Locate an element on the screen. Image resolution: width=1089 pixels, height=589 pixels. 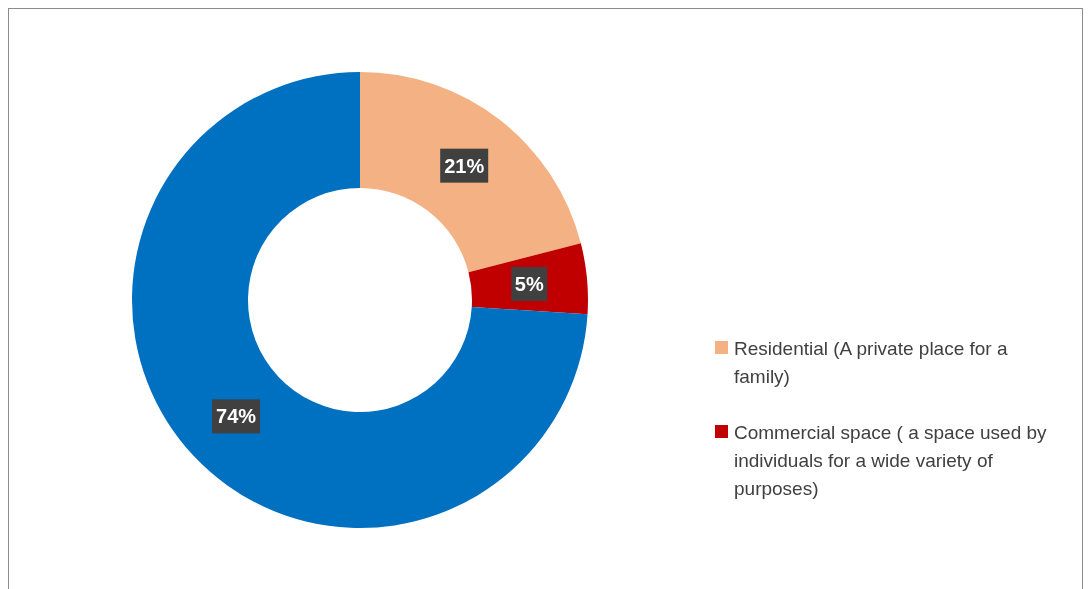
donut-slice is located at coordinates (470, 172).